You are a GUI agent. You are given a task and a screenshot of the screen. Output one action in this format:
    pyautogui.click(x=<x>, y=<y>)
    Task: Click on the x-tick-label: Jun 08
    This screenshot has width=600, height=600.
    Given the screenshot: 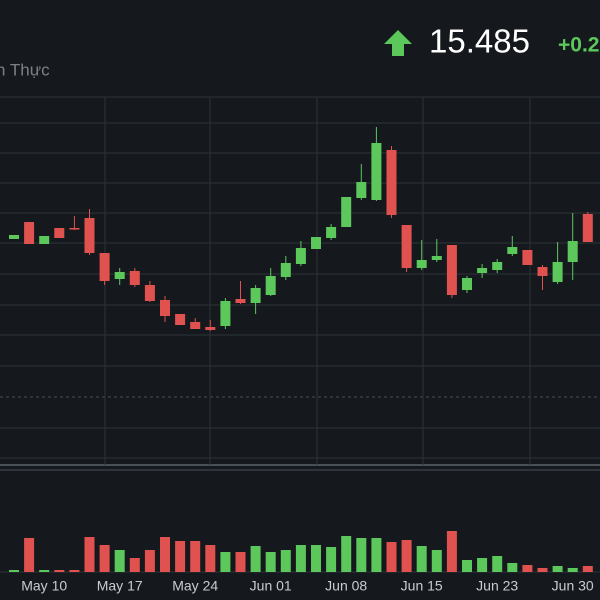 What is the action you would take?
    pyautogui.click(x=346, y=586)
    